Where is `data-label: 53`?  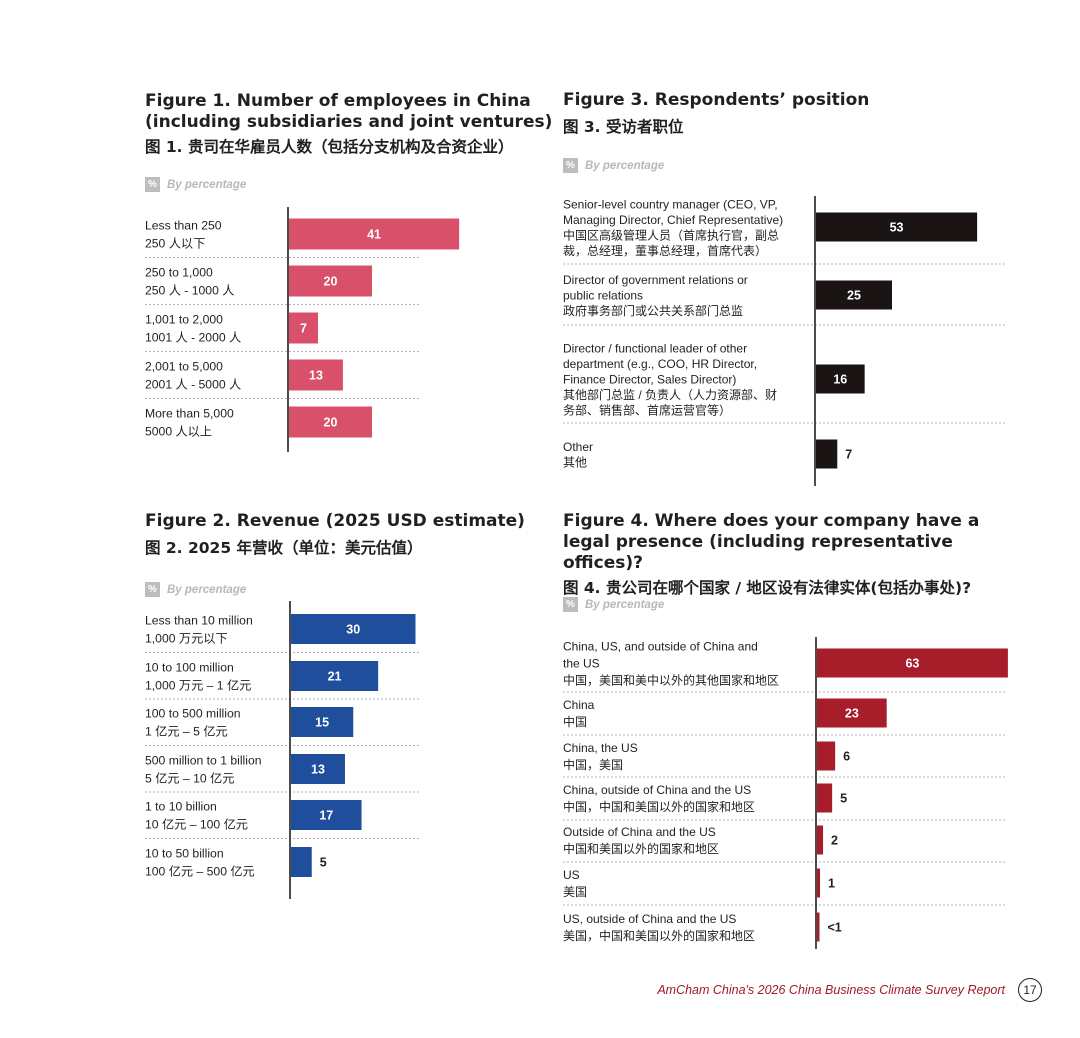 data-label: 53 is located at coordinates (897, 228).